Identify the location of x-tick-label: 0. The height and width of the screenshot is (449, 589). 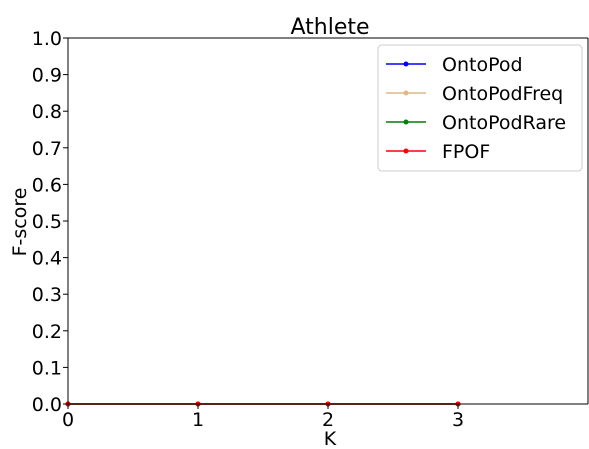
(68, 420).